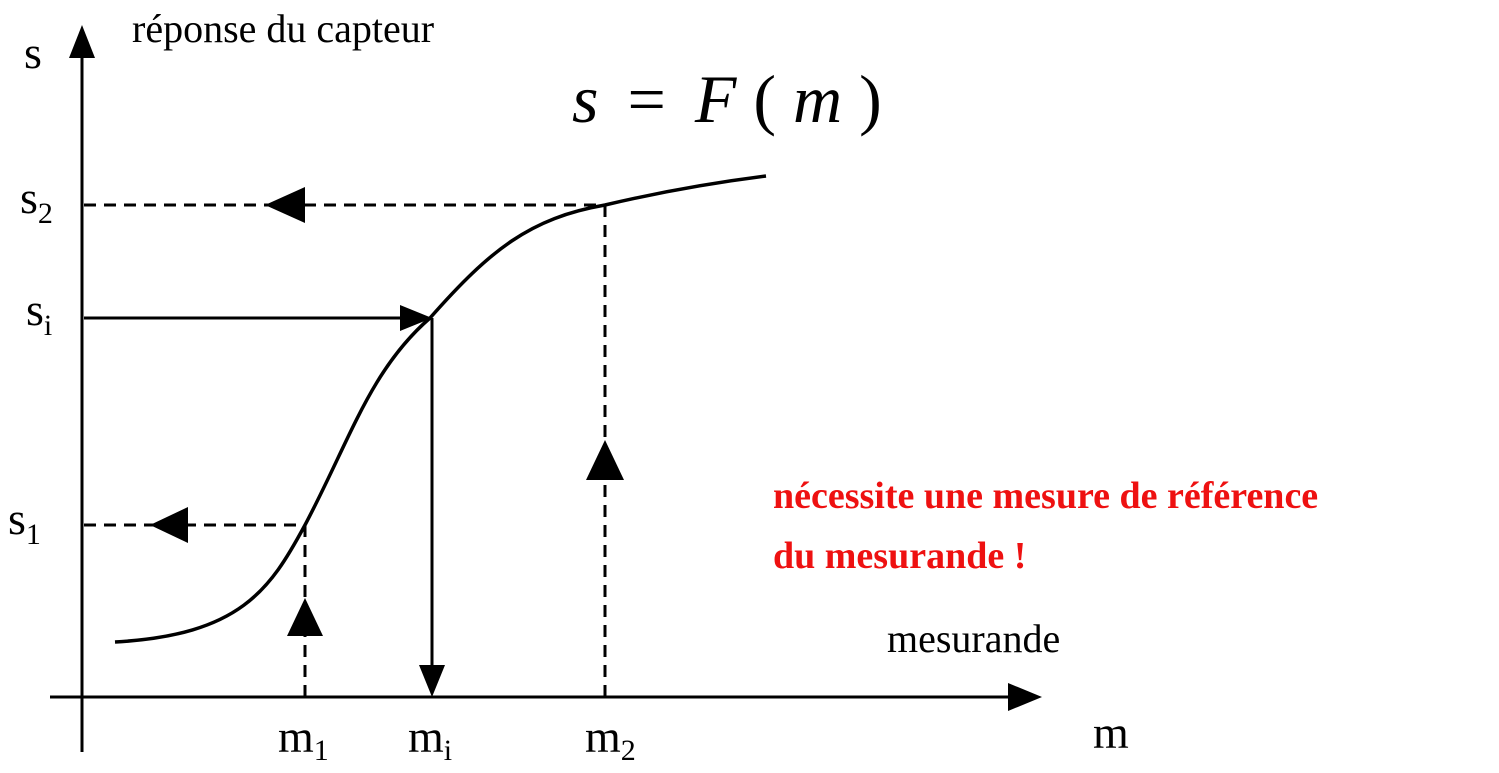 This screenshot has height=773, width=1499. Describe the element at coordinates (585, 99) in the screenshot. I see `equation-lhs: s` at that location.